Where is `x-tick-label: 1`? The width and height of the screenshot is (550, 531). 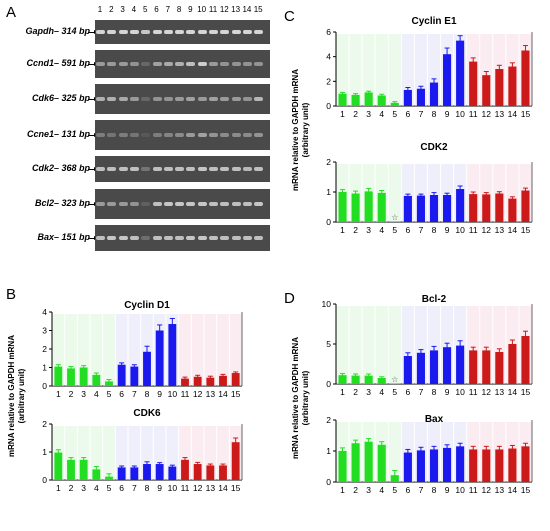 x-tick-label: 1 is located at coordinates (342, 490).